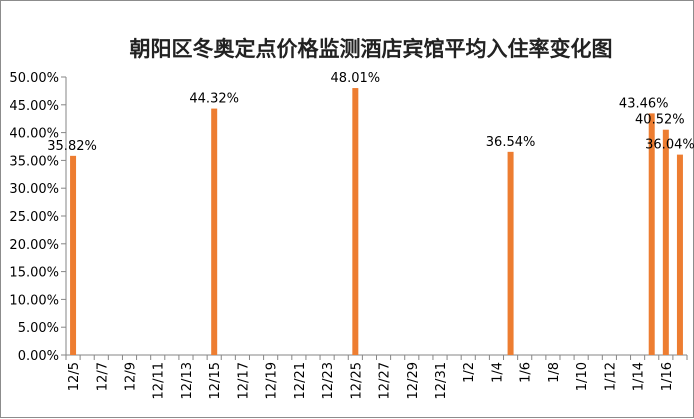 This screenshot has width=694, height=419. Describe the element at coordinates (159, 380) in the screenshot. I see `x-tick-label: 12/11` at that location.